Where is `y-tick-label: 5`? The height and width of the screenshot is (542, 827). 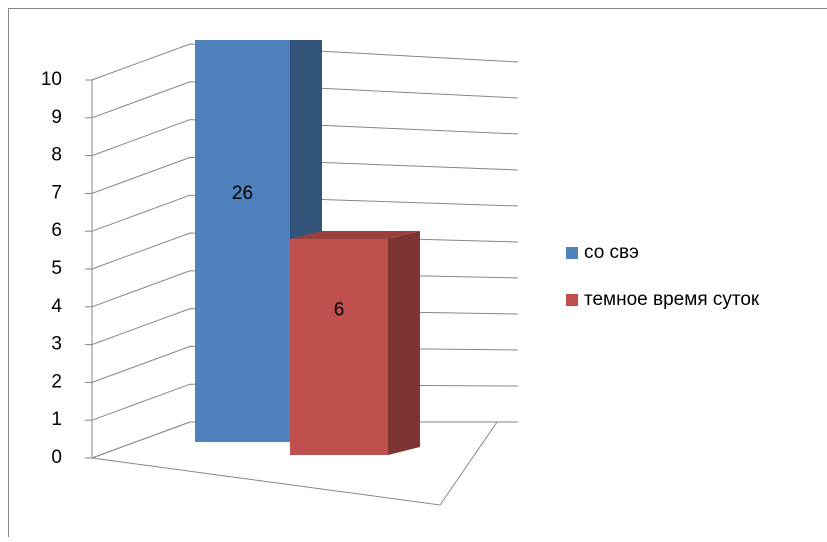 y-tick-label: 5 is located at coordinates (56, 268).